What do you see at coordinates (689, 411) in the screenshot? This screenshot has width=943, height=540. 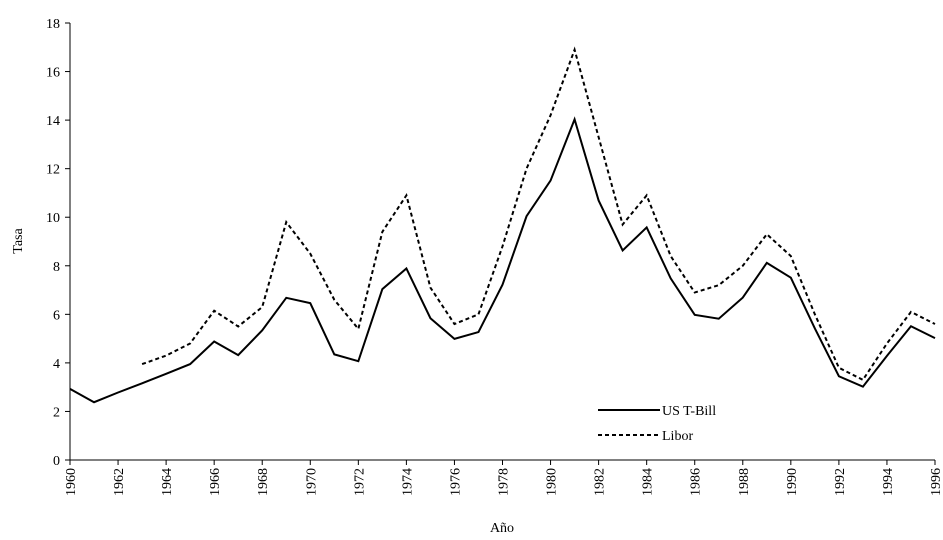 I see `legend-label: US T-Bill` at bounding box center [689, 411].